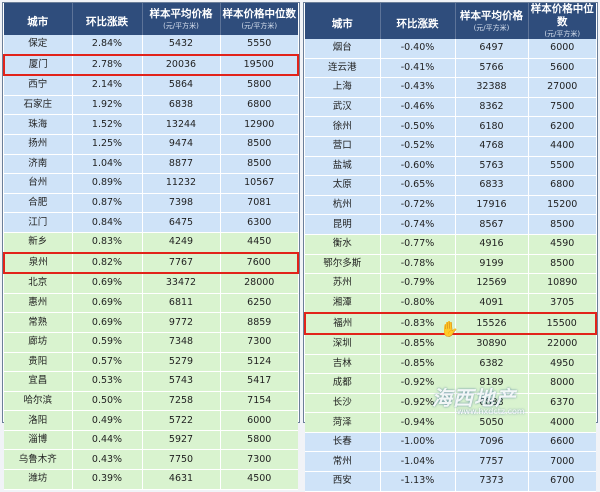 The height and width of the screenshot is (492, 600). What do you see at coordinates (450, 186) in the screenshot?
I see `table-row: 太原 -0.65% 6833 6800` at bounding box center [450, 186].